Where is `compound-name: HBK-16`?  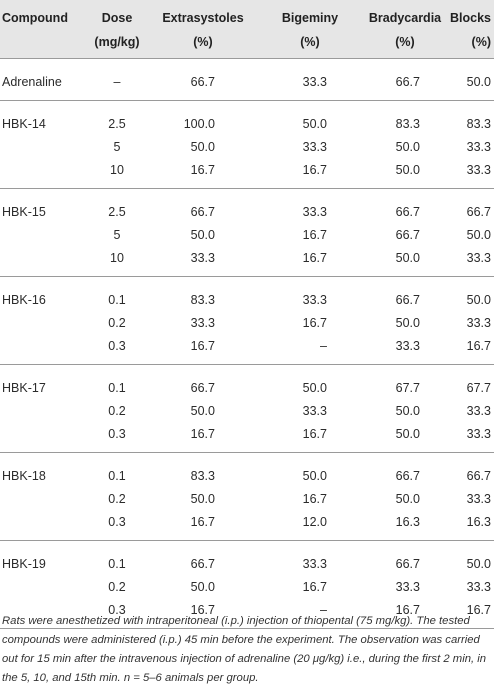
compound-name: HBK-16 is located at coordinates (24, 300).